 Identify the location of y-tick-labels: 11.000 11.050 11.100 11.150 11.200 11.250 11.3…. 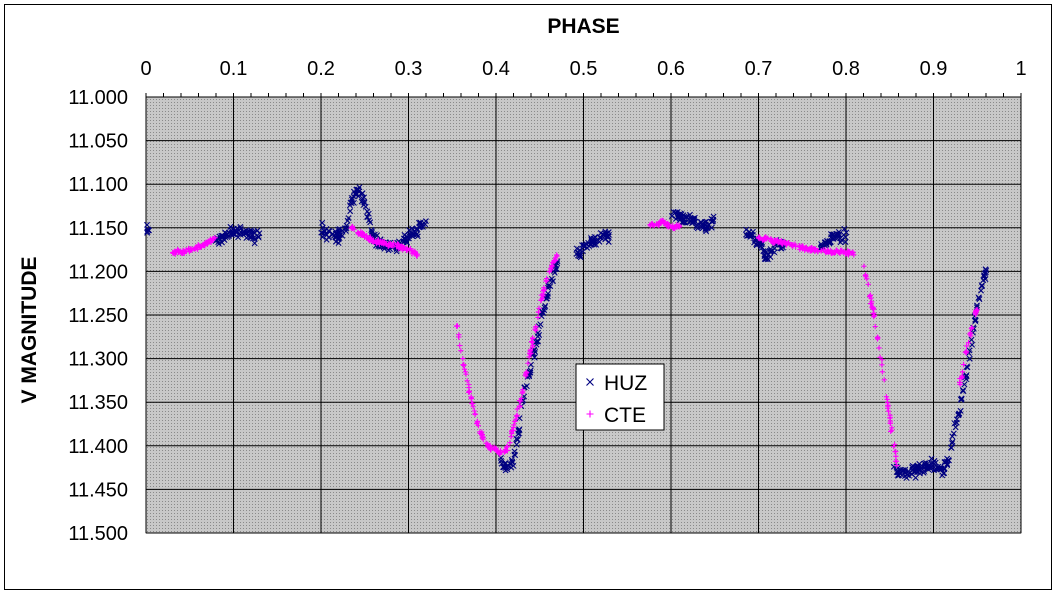
(98, 316).